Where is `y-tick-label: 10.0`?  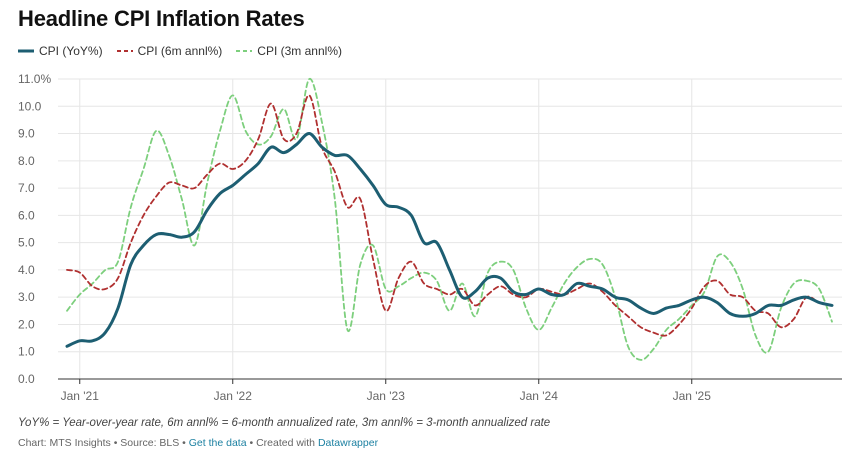
y-tick-label: 10.0 is located at coordinates (30, 106).